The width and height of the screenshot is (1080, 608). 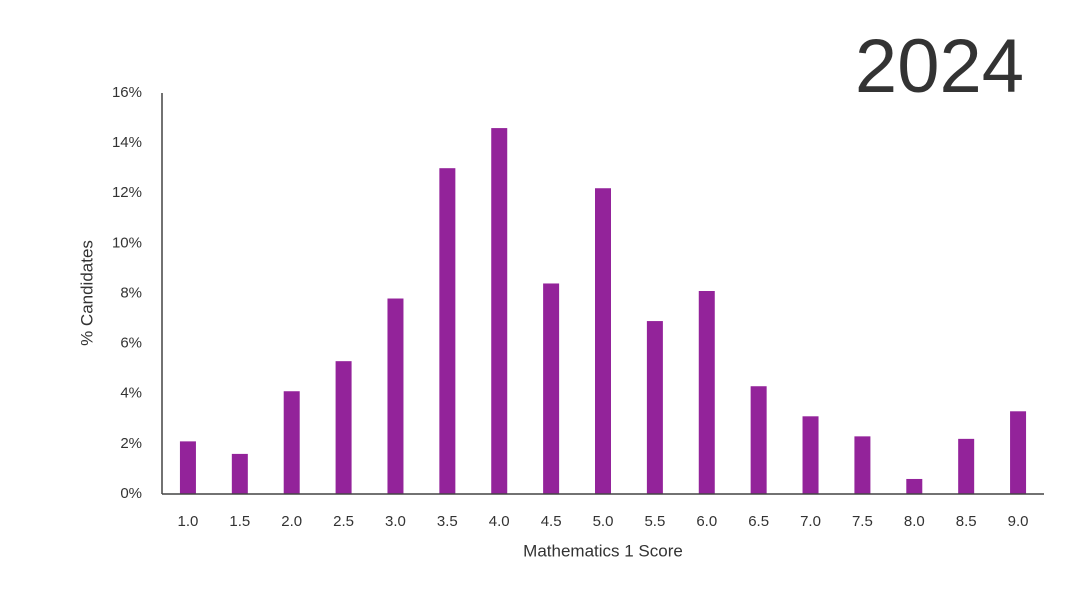 I want to click on x-tick-label: 3.5, so click(x=447, y=521).